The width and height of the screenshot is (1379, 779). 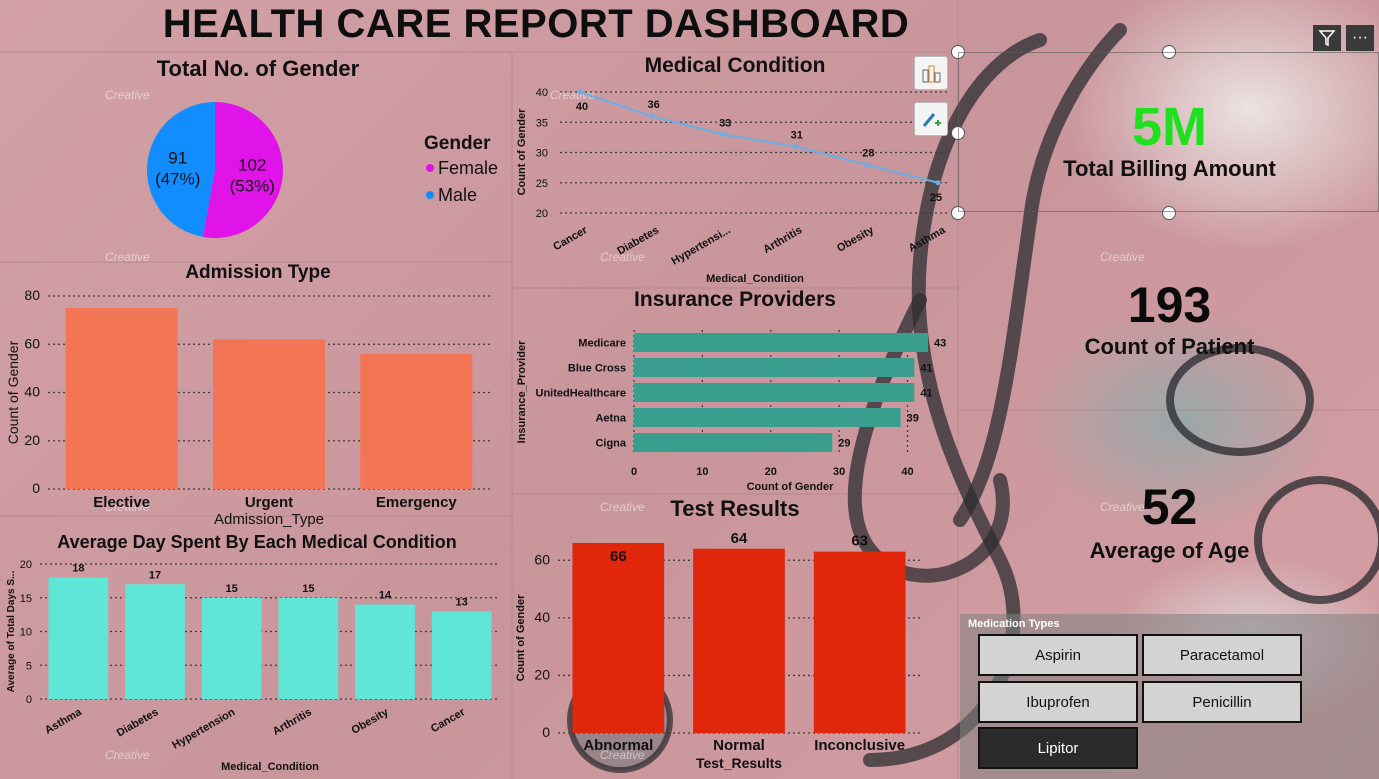 I want to click on more-options-icon: ···, so click(x=1360, y=37).